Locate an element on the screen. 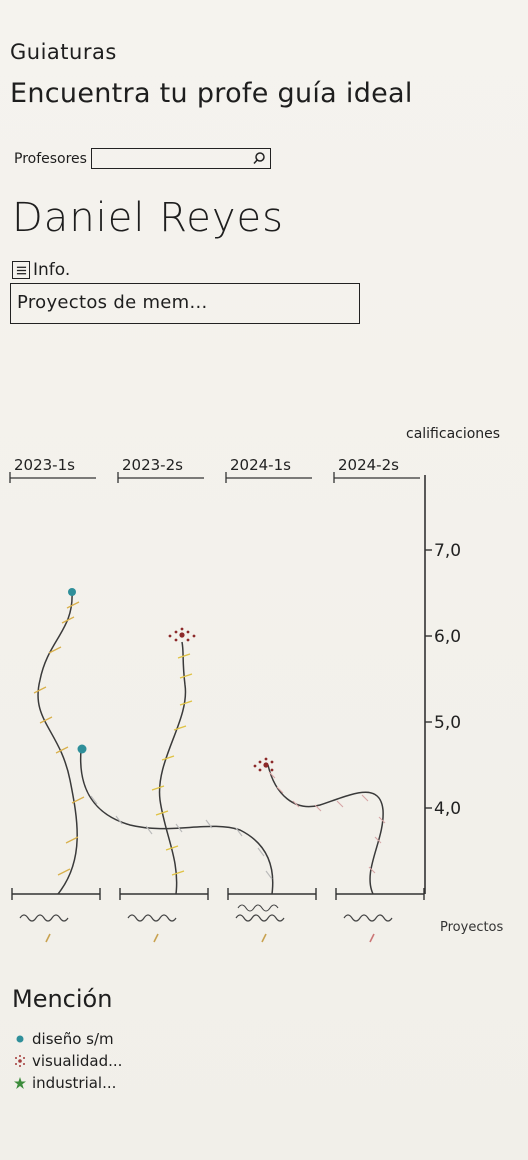 This screenshot has width=528, height=1160. dotted-cluster-icon is located at coordinates (20, 1061).